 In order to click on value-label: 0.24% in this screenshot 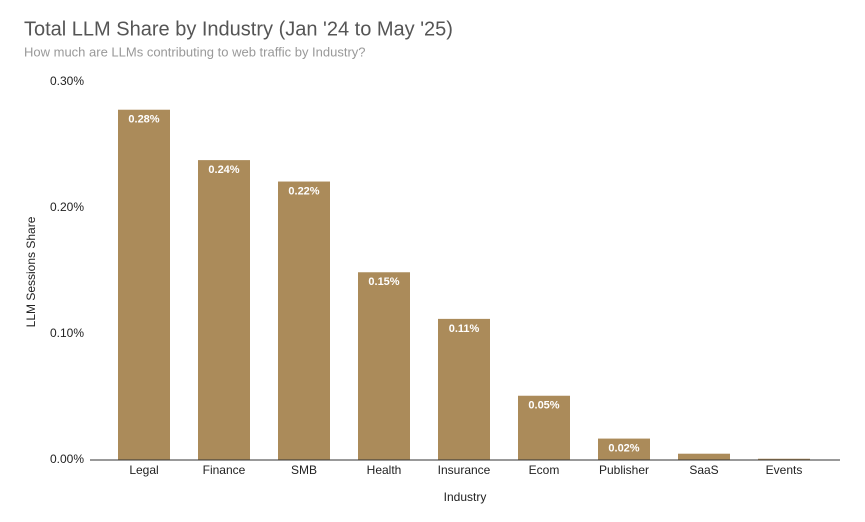, I will do `click(223, 170)`.